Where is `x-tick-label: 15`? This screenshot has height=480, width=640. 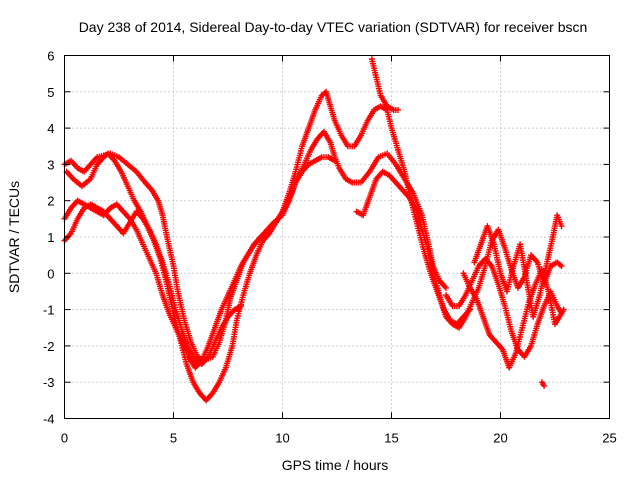 x-tick-label: 15 is located at coordinates (391, 438).